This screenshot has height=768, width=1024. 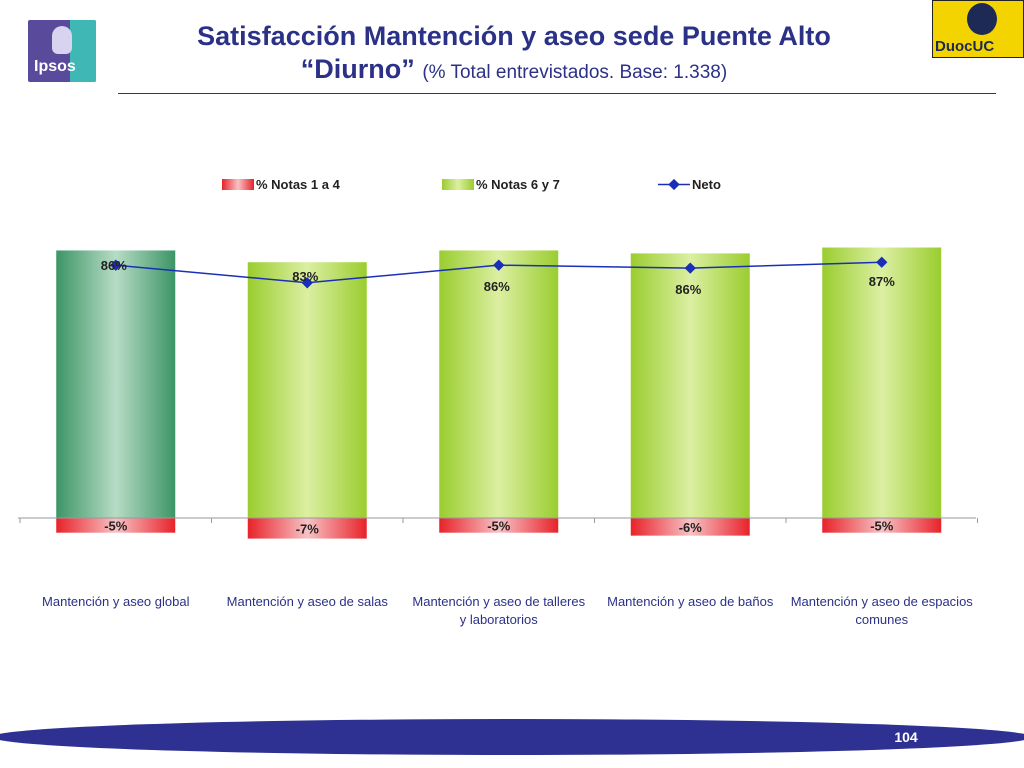 What do you see at coordinates (881, 619) in the screenshot?
I see `category-label-5-line-2: comunes` at bounding box center [881, 619].